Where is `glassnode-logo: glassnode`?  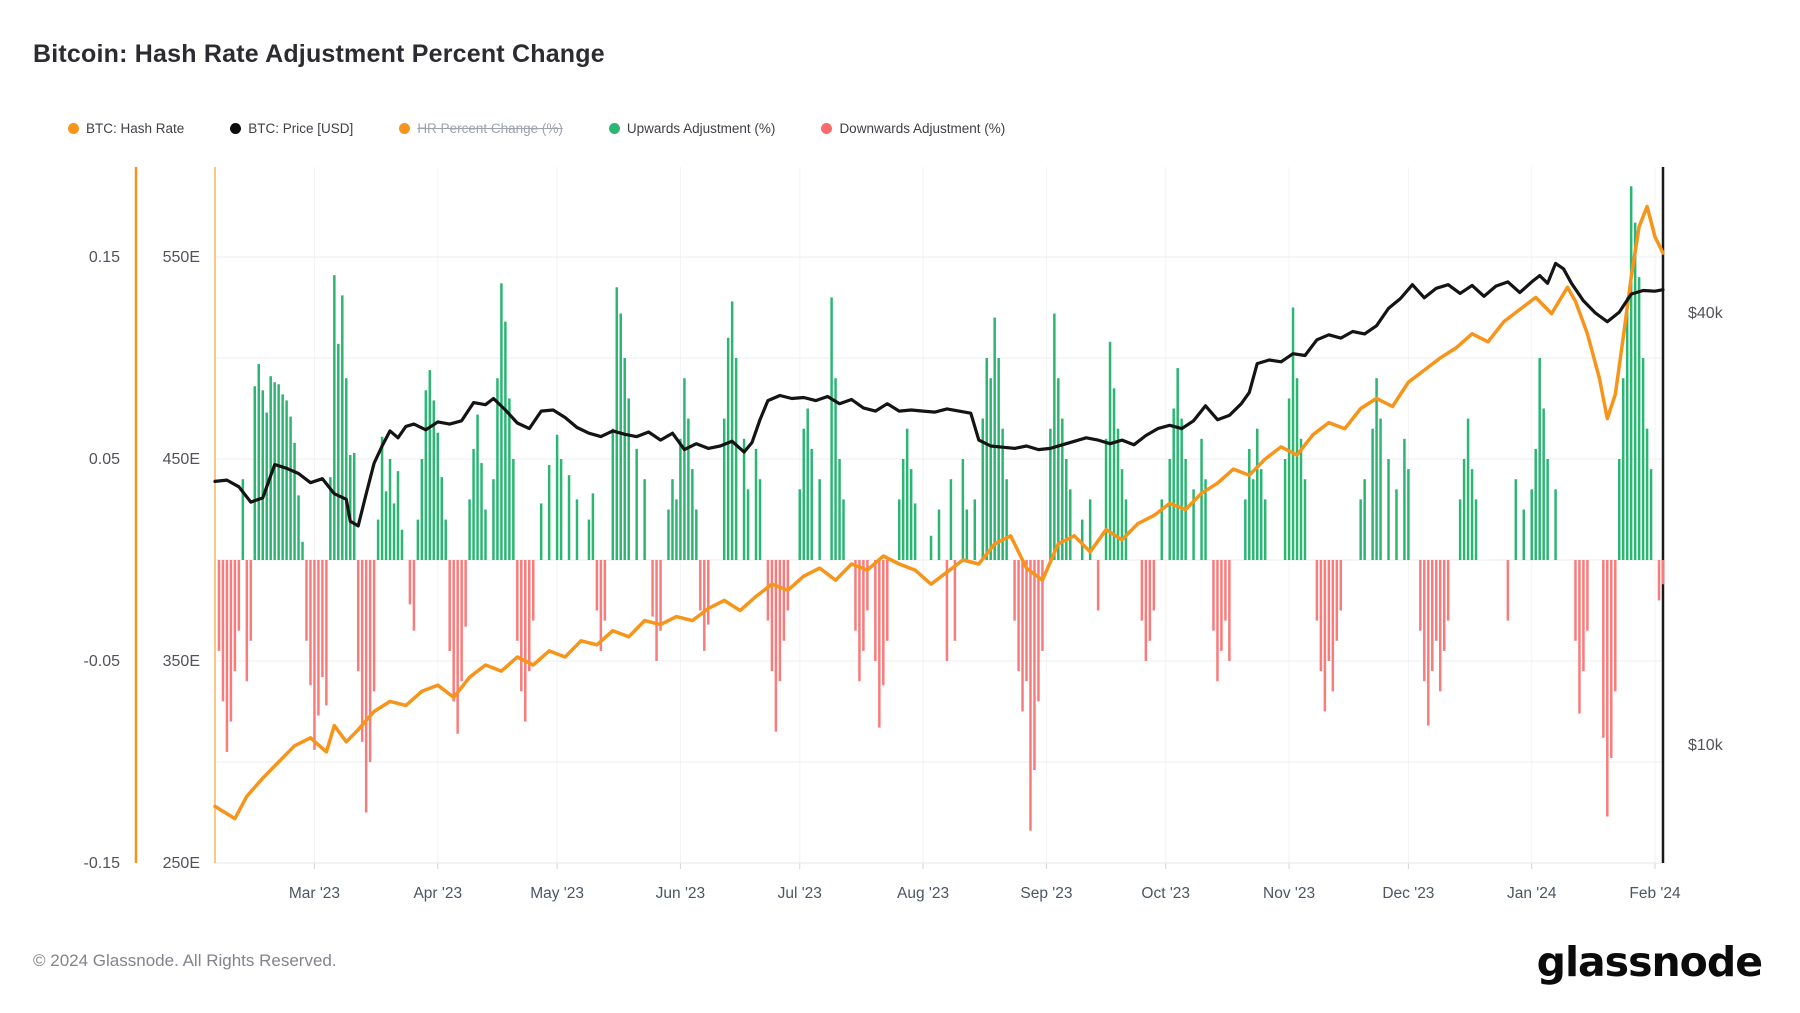 glassnode-logo: glassnode is located at coordinates (1649, 962).